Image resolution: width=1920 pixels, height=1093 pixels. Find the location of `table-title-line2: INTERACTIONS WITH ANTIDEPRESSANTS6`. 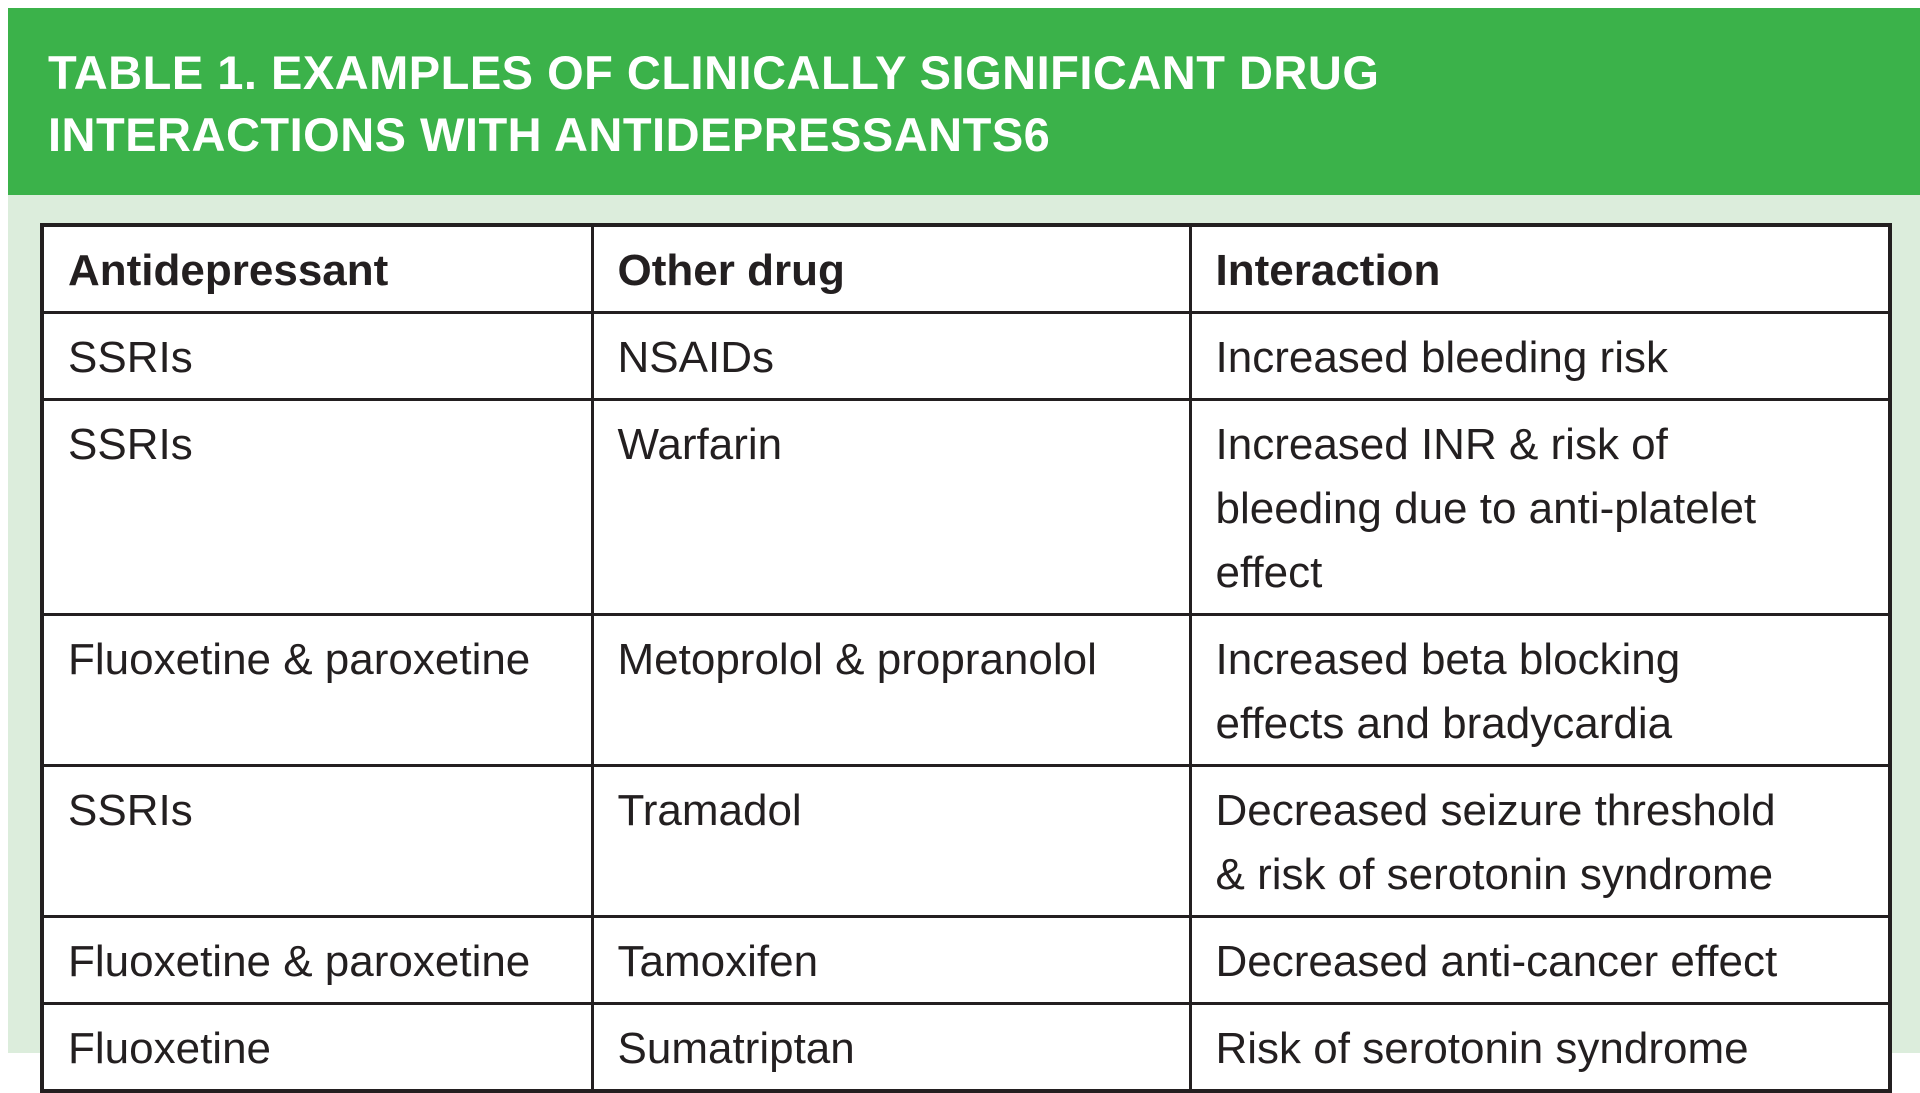

table-title-line2: INTERACTIONS WITH ANTIDEPRESSANTS6 is located at coordinates (549, 134).